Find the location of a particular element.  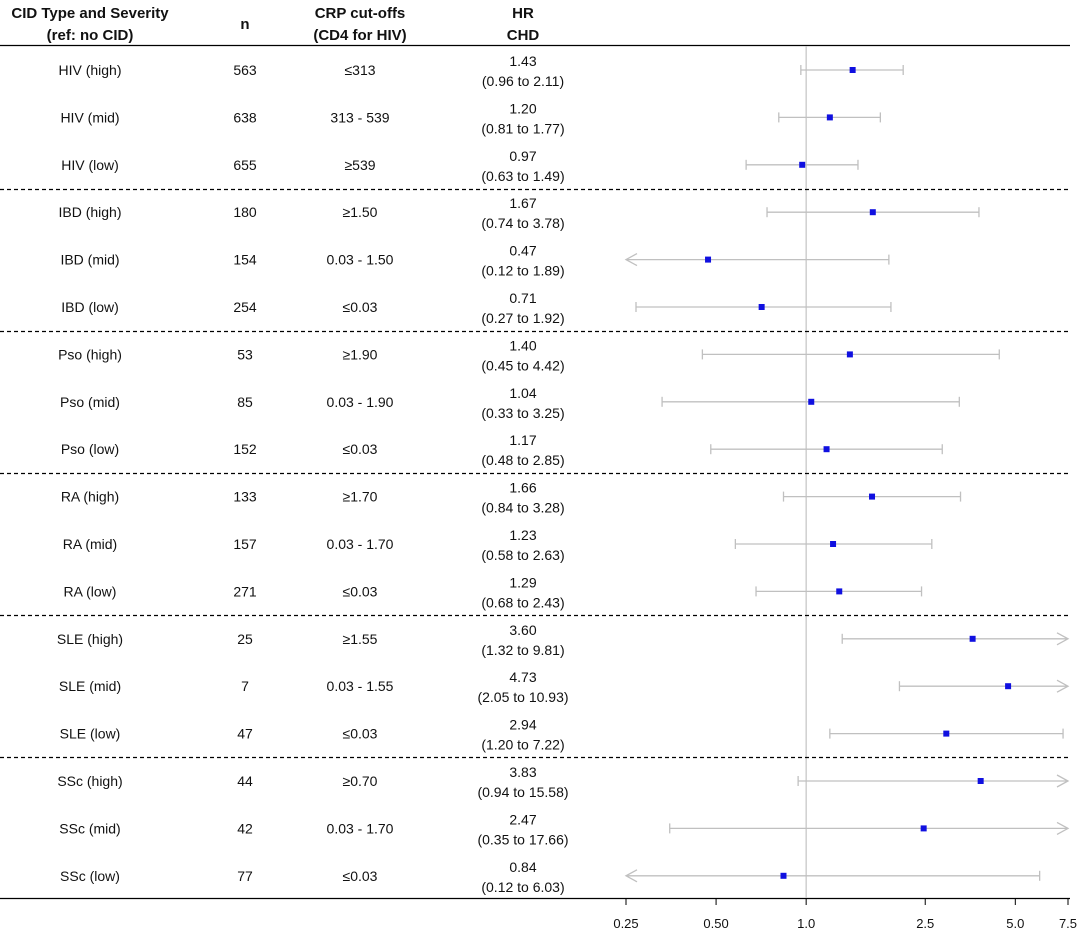

row-hr: 0.84 is located at coordinates (522, 867).